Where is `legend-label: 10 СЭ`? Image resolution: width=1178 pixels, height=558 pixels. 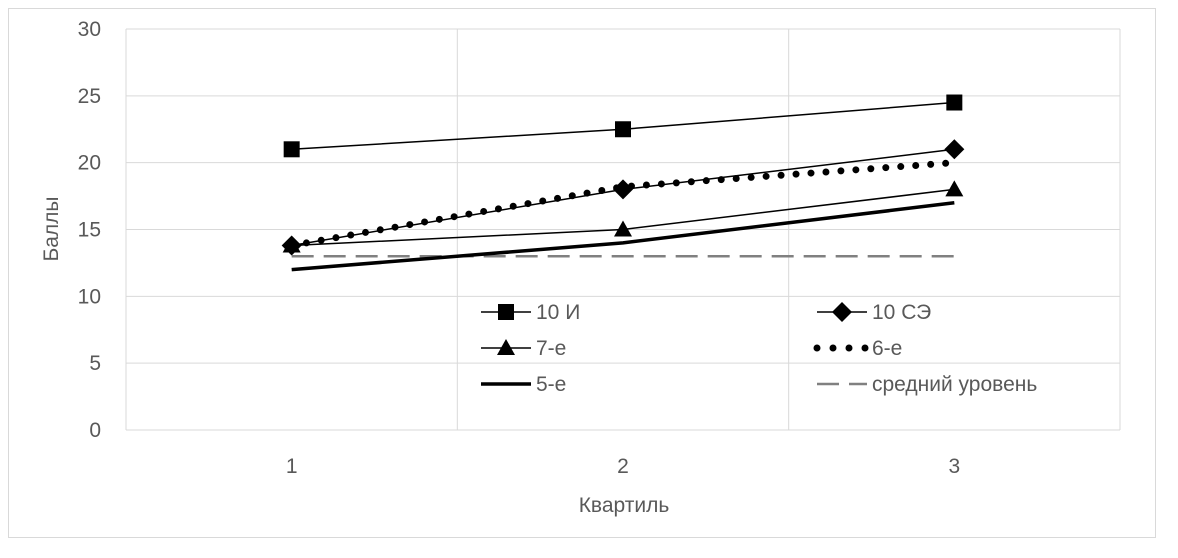
legend-label: 10 СЭ is located at coordinates (901, 312).